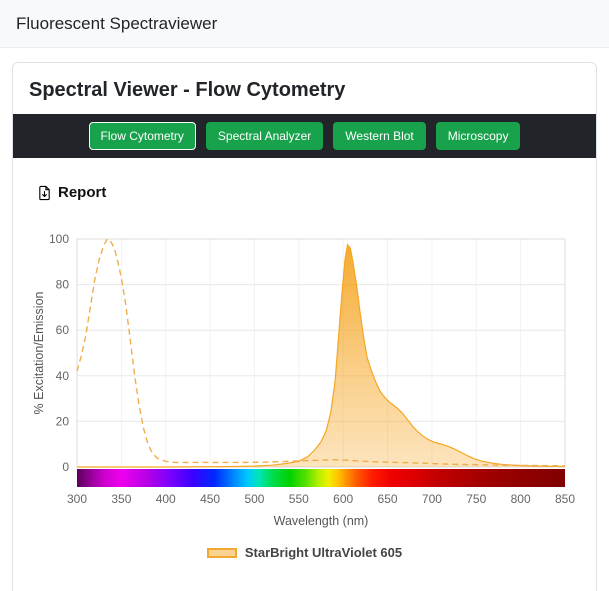  I want to click on svg-text: 850, so click(564, 499).